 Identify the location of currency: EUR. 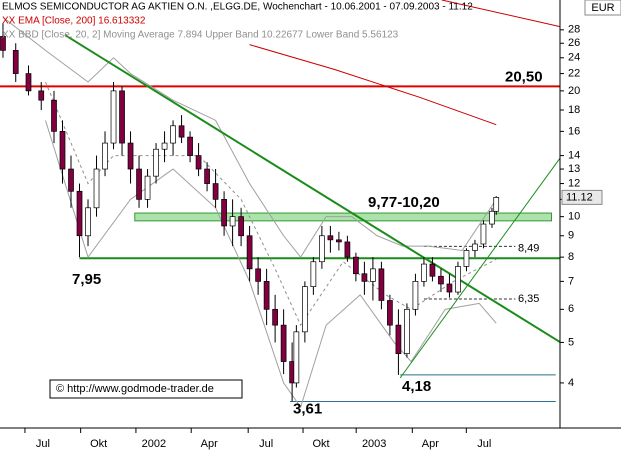
(602, 8).